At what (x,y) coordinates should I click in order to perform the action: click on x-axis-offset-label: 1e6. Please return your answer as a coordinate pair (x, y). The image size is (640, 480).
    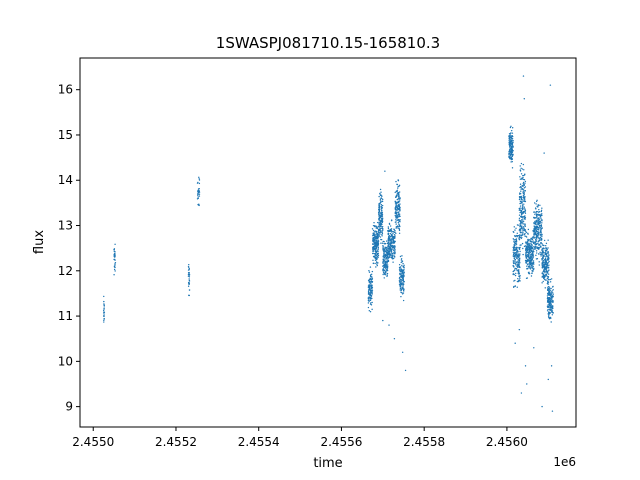
    Looking at the image, I should click on (564, 462).